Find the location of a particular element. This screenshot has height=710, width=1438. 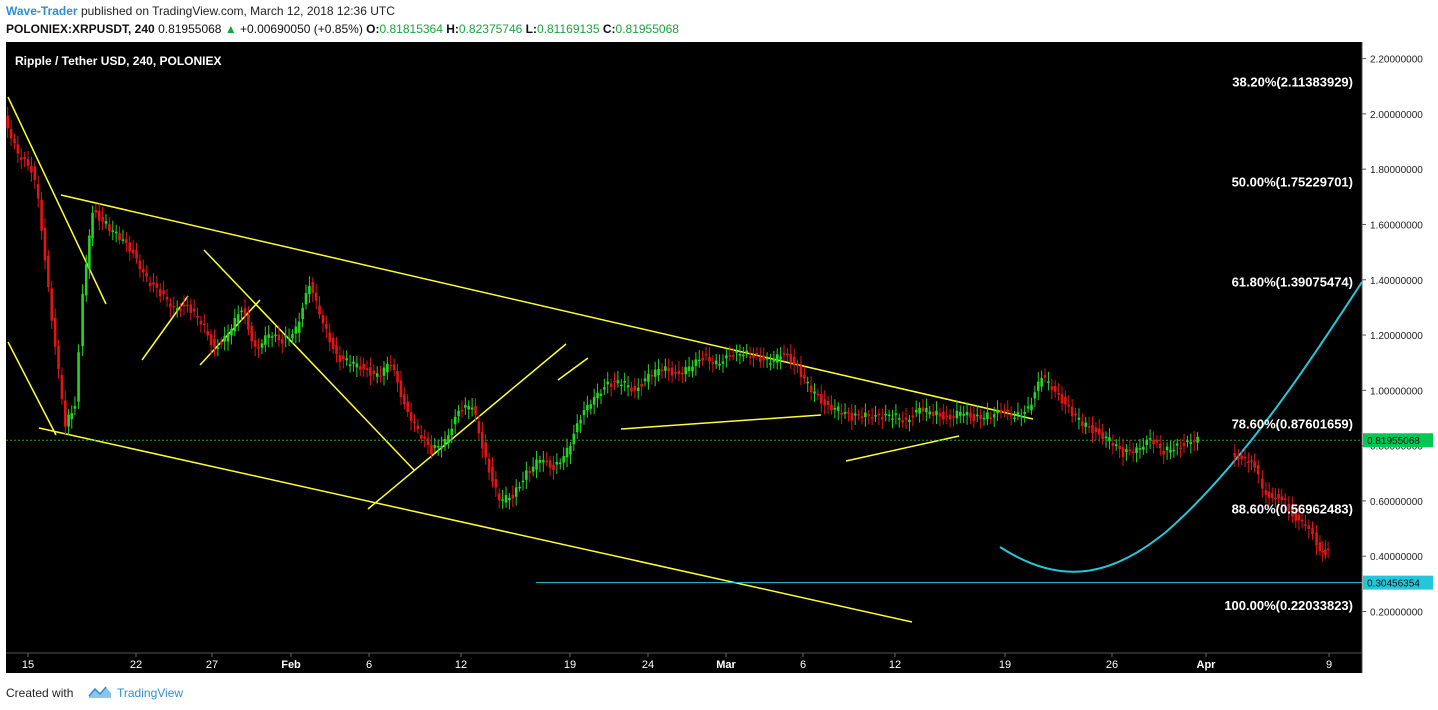

x-tick-label: 26 is located at coordinates (1112, 665).